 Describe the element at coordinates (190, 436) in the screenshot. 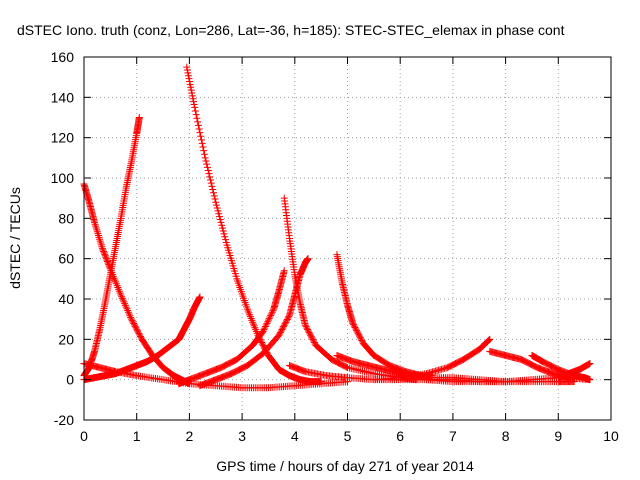

I see `x-tick-label: 2` at that location.